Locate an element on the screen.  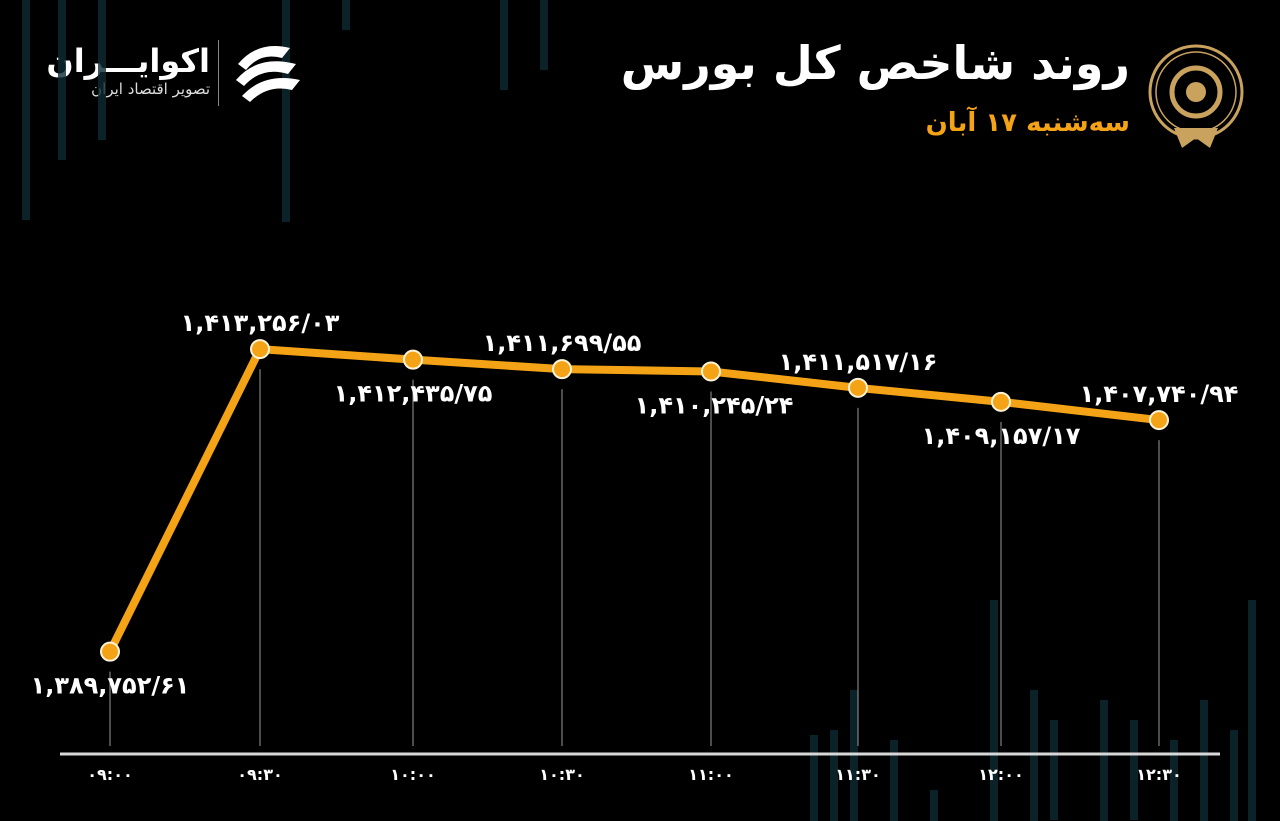
x-tick-label: ۱۰:۳۰ is located at coordinates (561, 774).